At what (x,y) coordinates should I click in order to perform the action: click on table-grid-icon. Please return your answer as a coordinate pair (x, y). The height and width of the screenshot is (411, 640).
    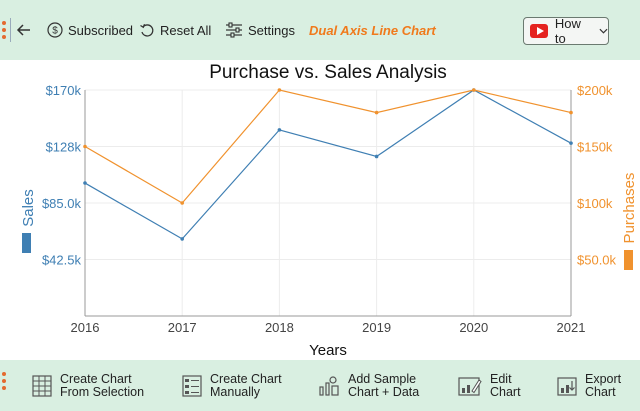
    Looking at the image, I should click on (42, 385).